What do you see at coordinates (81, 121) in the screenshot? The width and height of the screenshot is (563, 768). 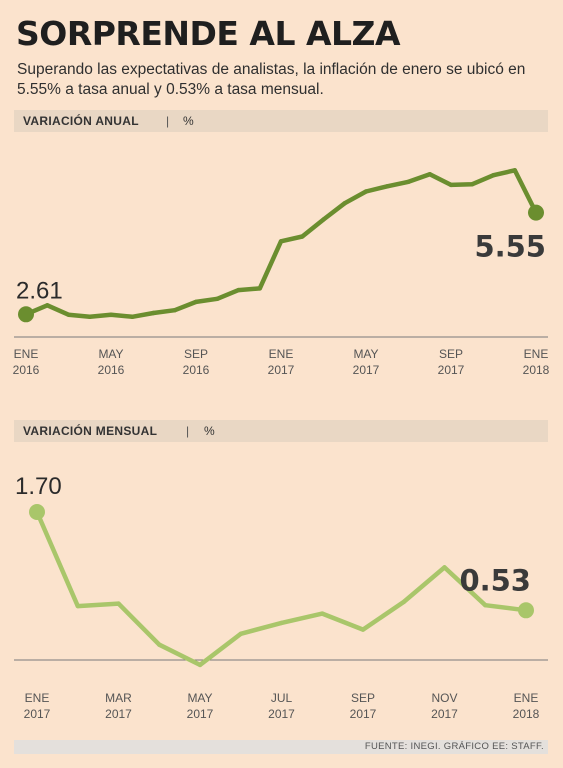 I see `annual-section-label: VARIACIÓN ANUAL` at bounding box center [81, 121].